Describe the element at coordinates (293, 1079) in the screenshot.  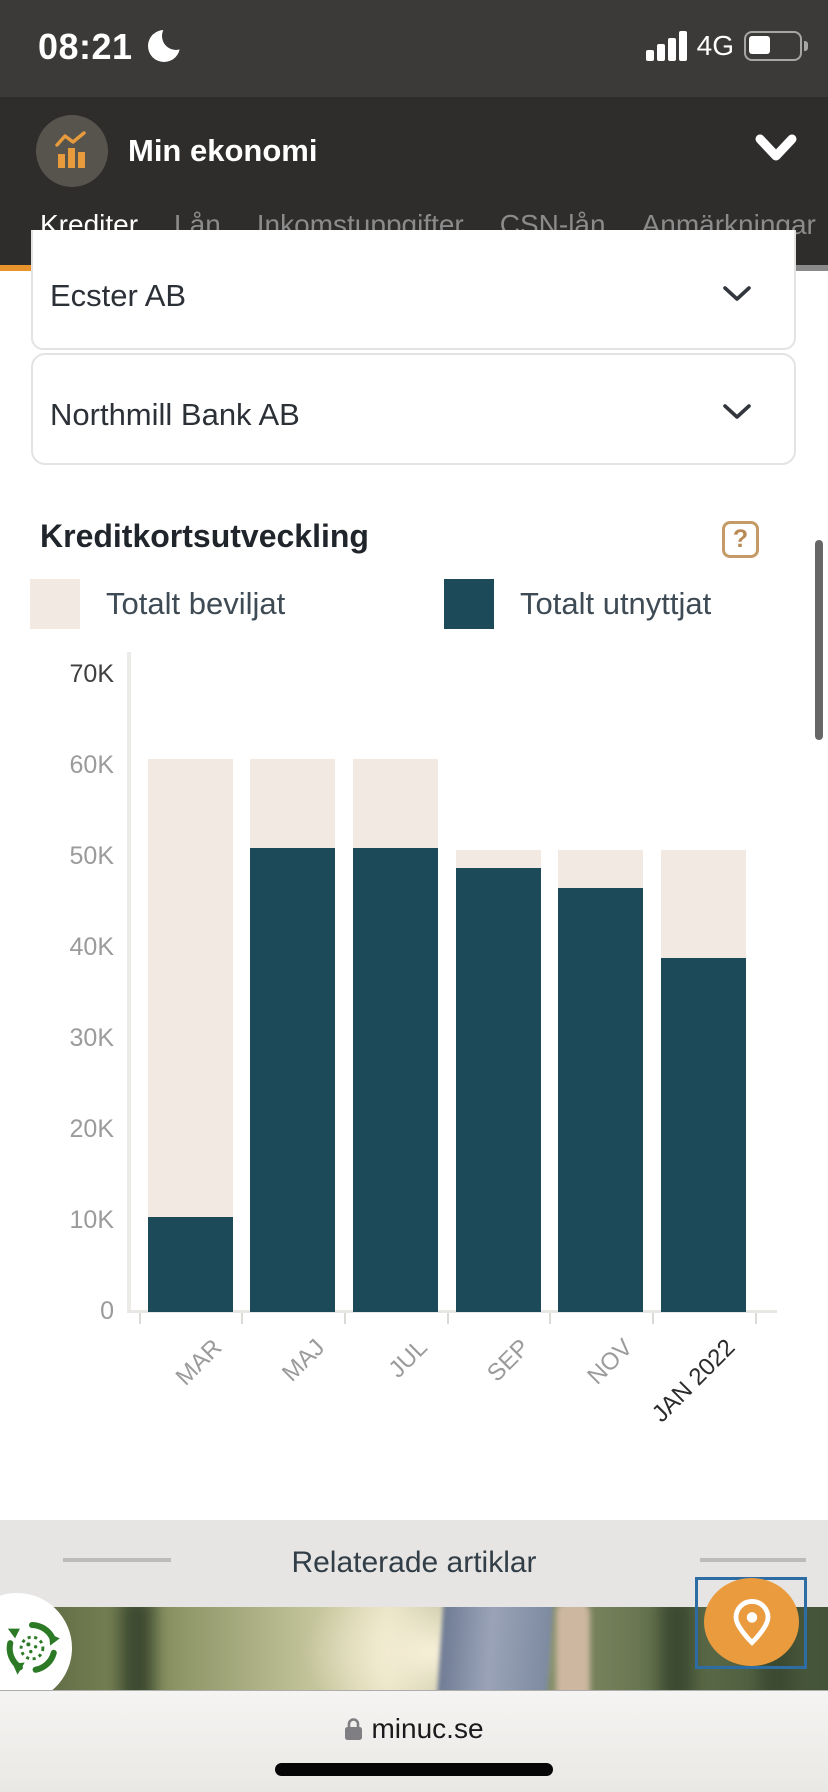
I see `bar-totalt-utnyttjat-maj` at that location.